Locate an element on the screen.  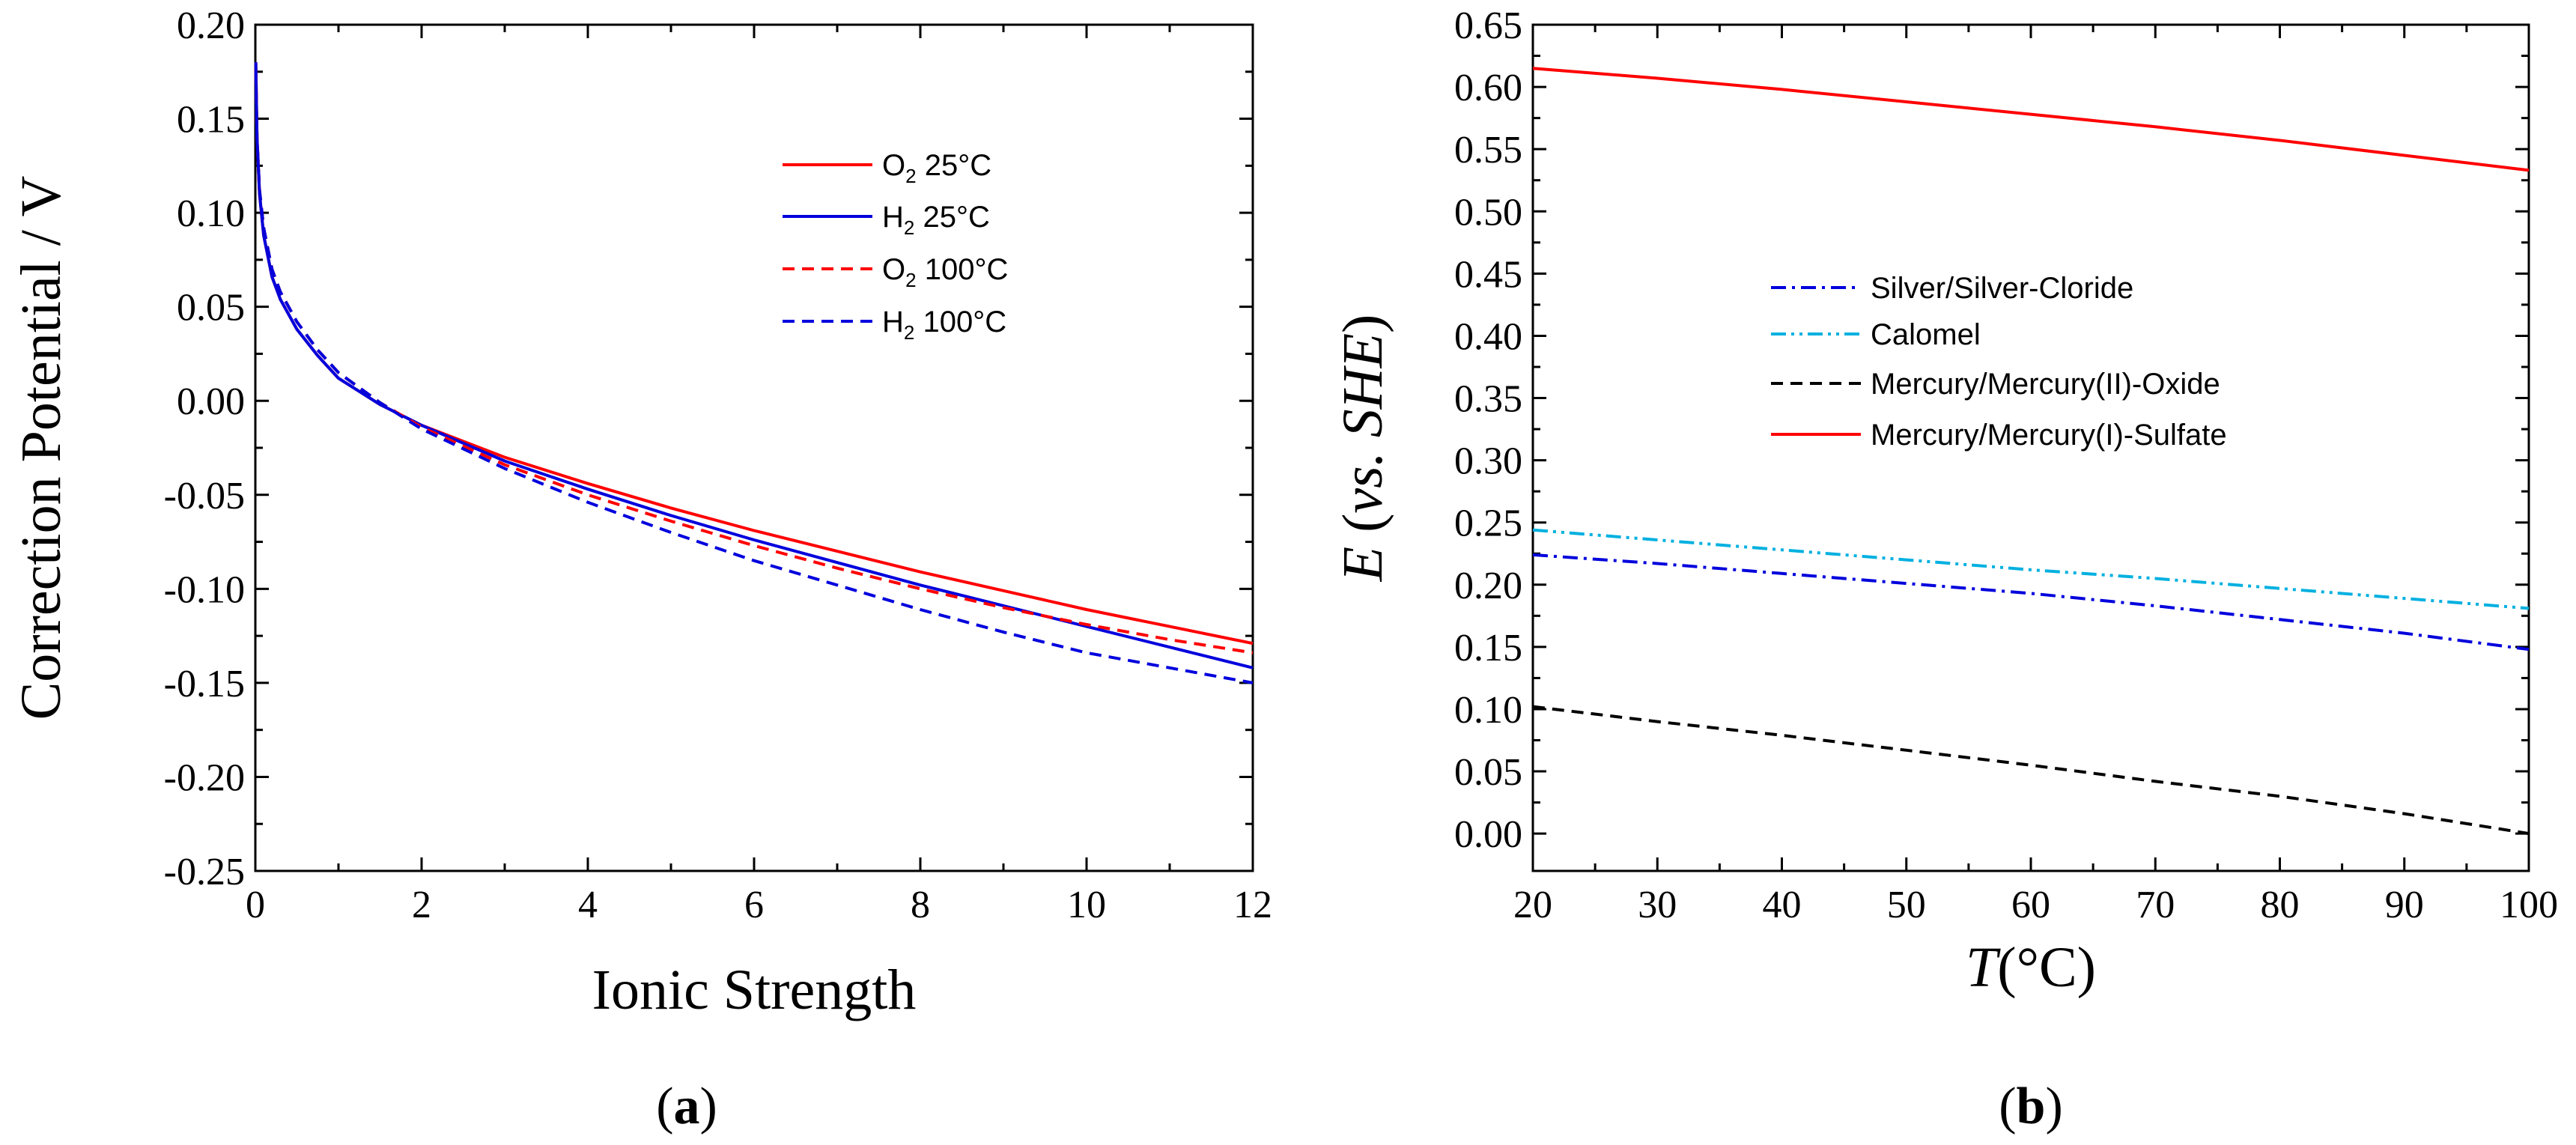
panel-b-y-axis-title: E (vs. SHE) is located at coordinates (1362, 449).